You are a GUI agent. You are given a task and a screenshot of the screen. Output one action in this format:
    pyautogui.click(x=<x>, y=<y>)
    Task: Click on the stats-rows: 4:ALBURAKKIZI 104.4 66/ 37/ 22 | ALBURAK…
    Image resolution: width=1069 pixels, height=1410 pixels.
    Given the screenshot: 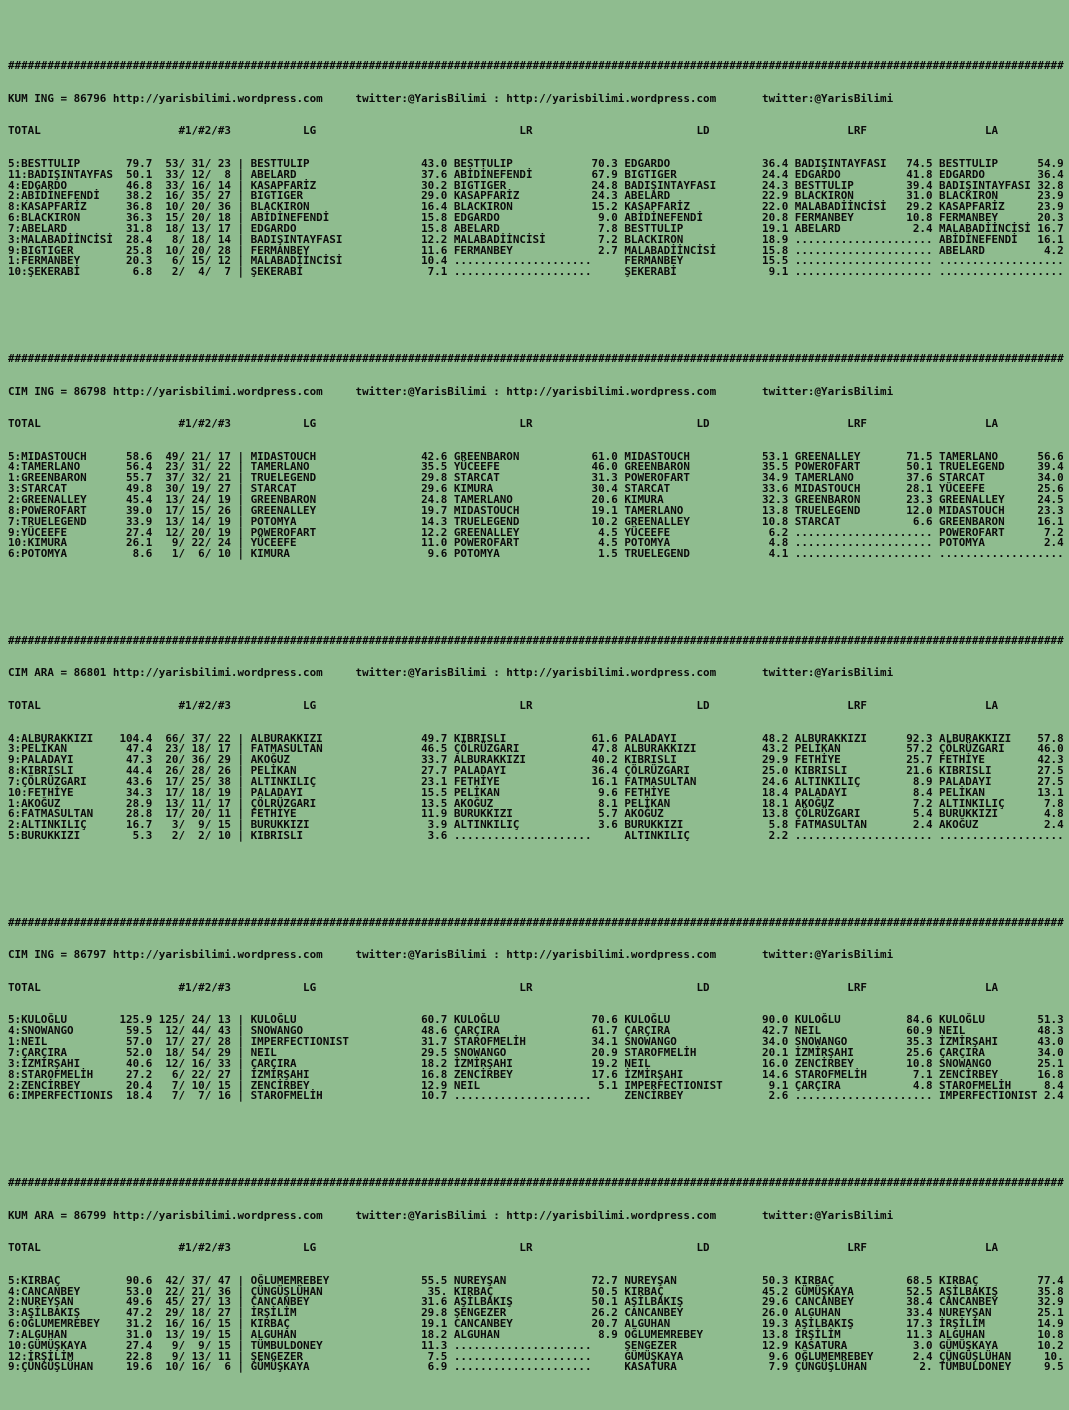 What is the action you would take?
    pyautogui.click(x=536, y=787)
    